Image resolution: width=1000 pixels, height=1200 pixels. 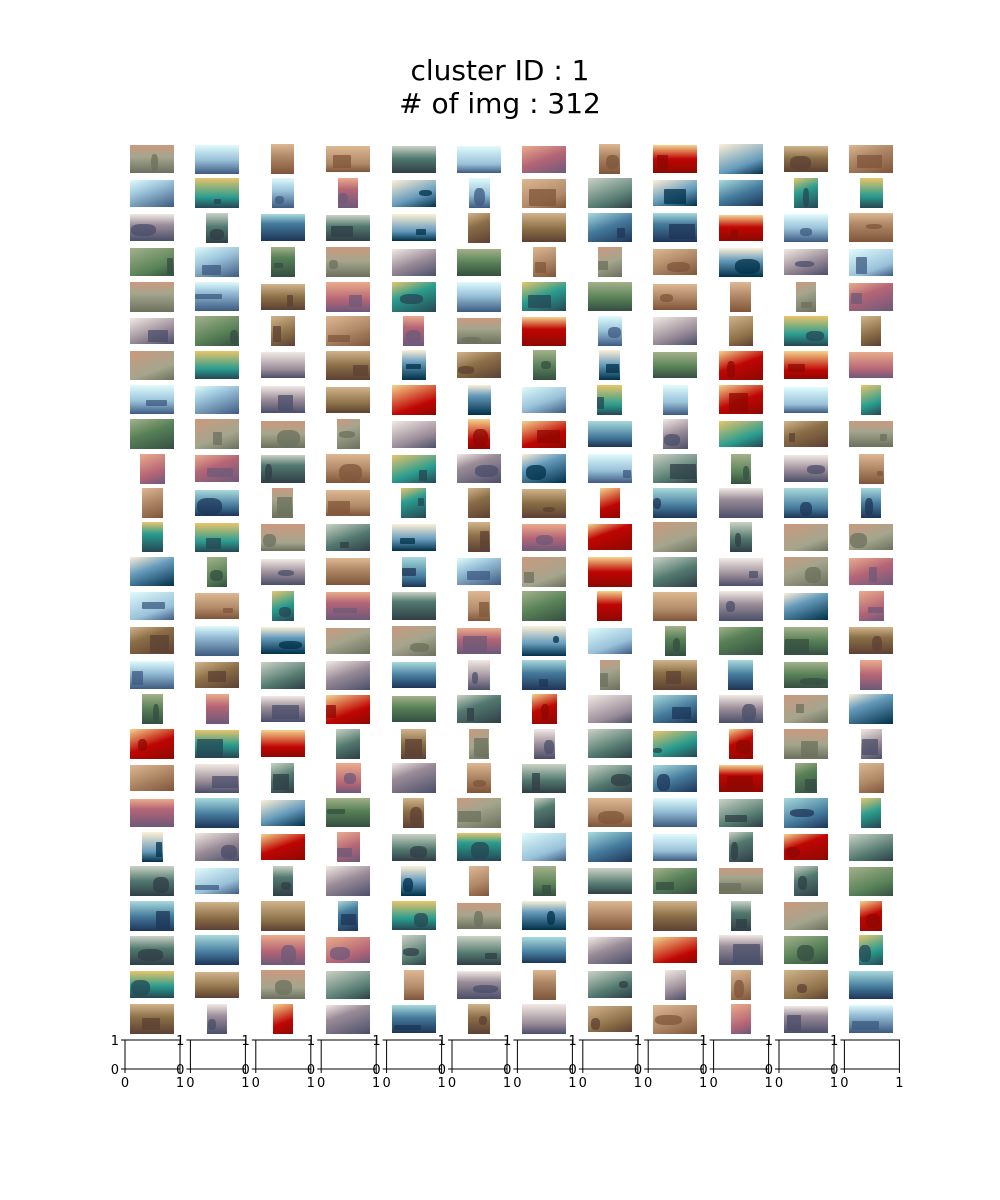 What do you see at coordinates (638, 1070) in the screenshot?
I see `y-tick-label: 0` at bounding box center [638, 1070].